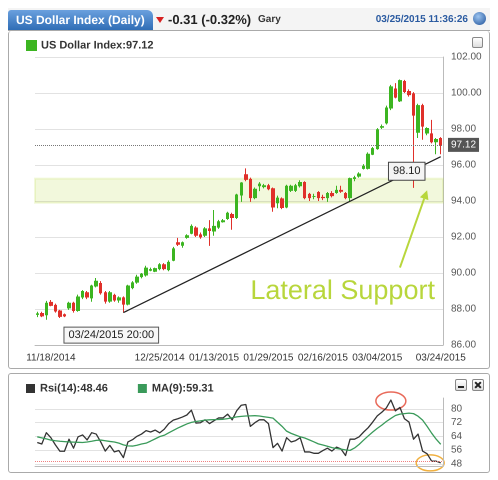 The height and width of the screenshot is (480, 498). Describe the element at coordinates (457, 422) in the screenshot. I see `y-tick-label: 72` at that location.